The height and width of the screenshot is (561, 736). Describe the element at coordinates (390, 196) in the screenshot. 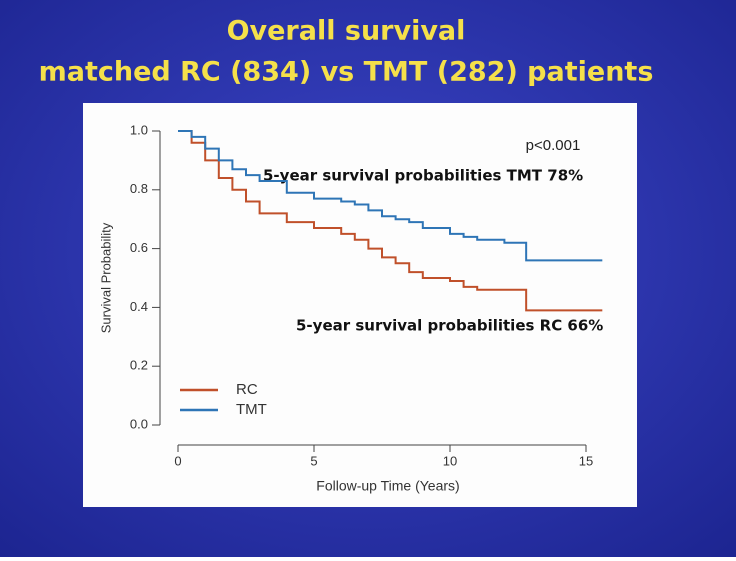

I see `survival-curve` at that location.